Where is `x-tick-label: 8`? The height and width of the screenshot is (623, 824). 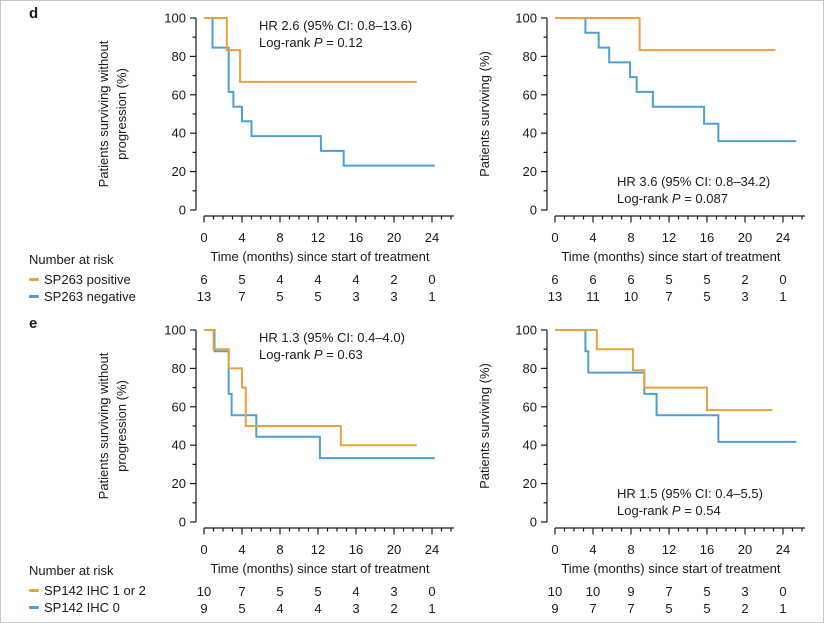 x-tick-label: 8 is located at coordinates (279, 549).